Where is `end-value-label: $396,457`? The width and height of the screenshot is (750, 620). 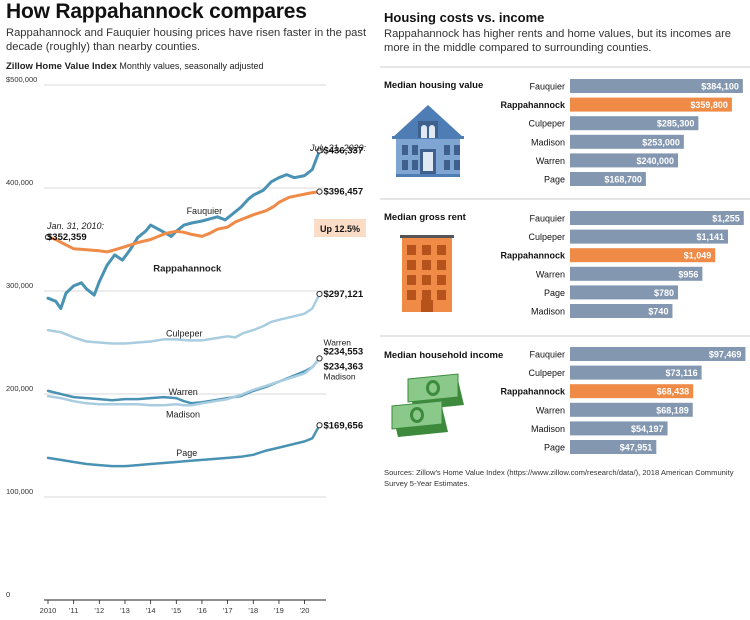
end-value-label: $396,457 is located at coordinates (343, 192).